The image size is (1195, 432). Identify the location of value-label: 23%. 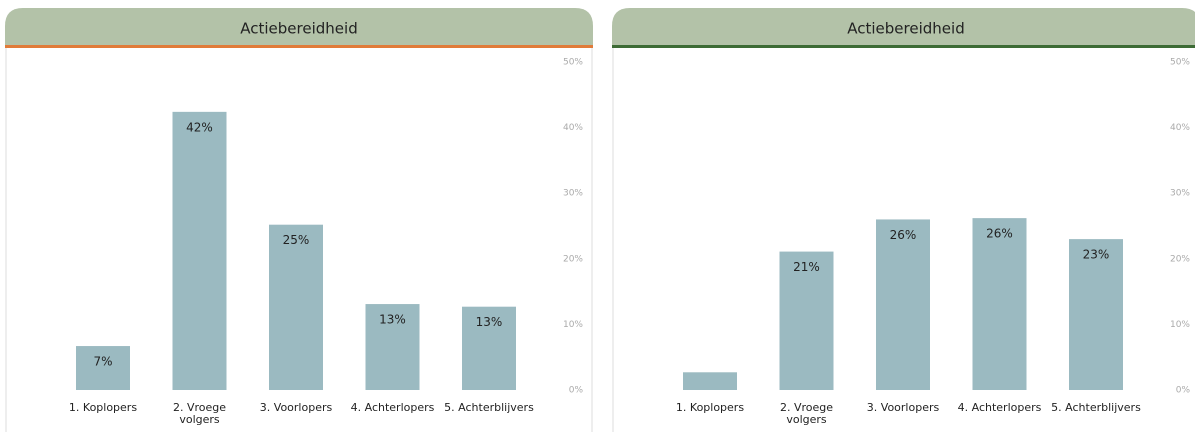
(1096, 255).